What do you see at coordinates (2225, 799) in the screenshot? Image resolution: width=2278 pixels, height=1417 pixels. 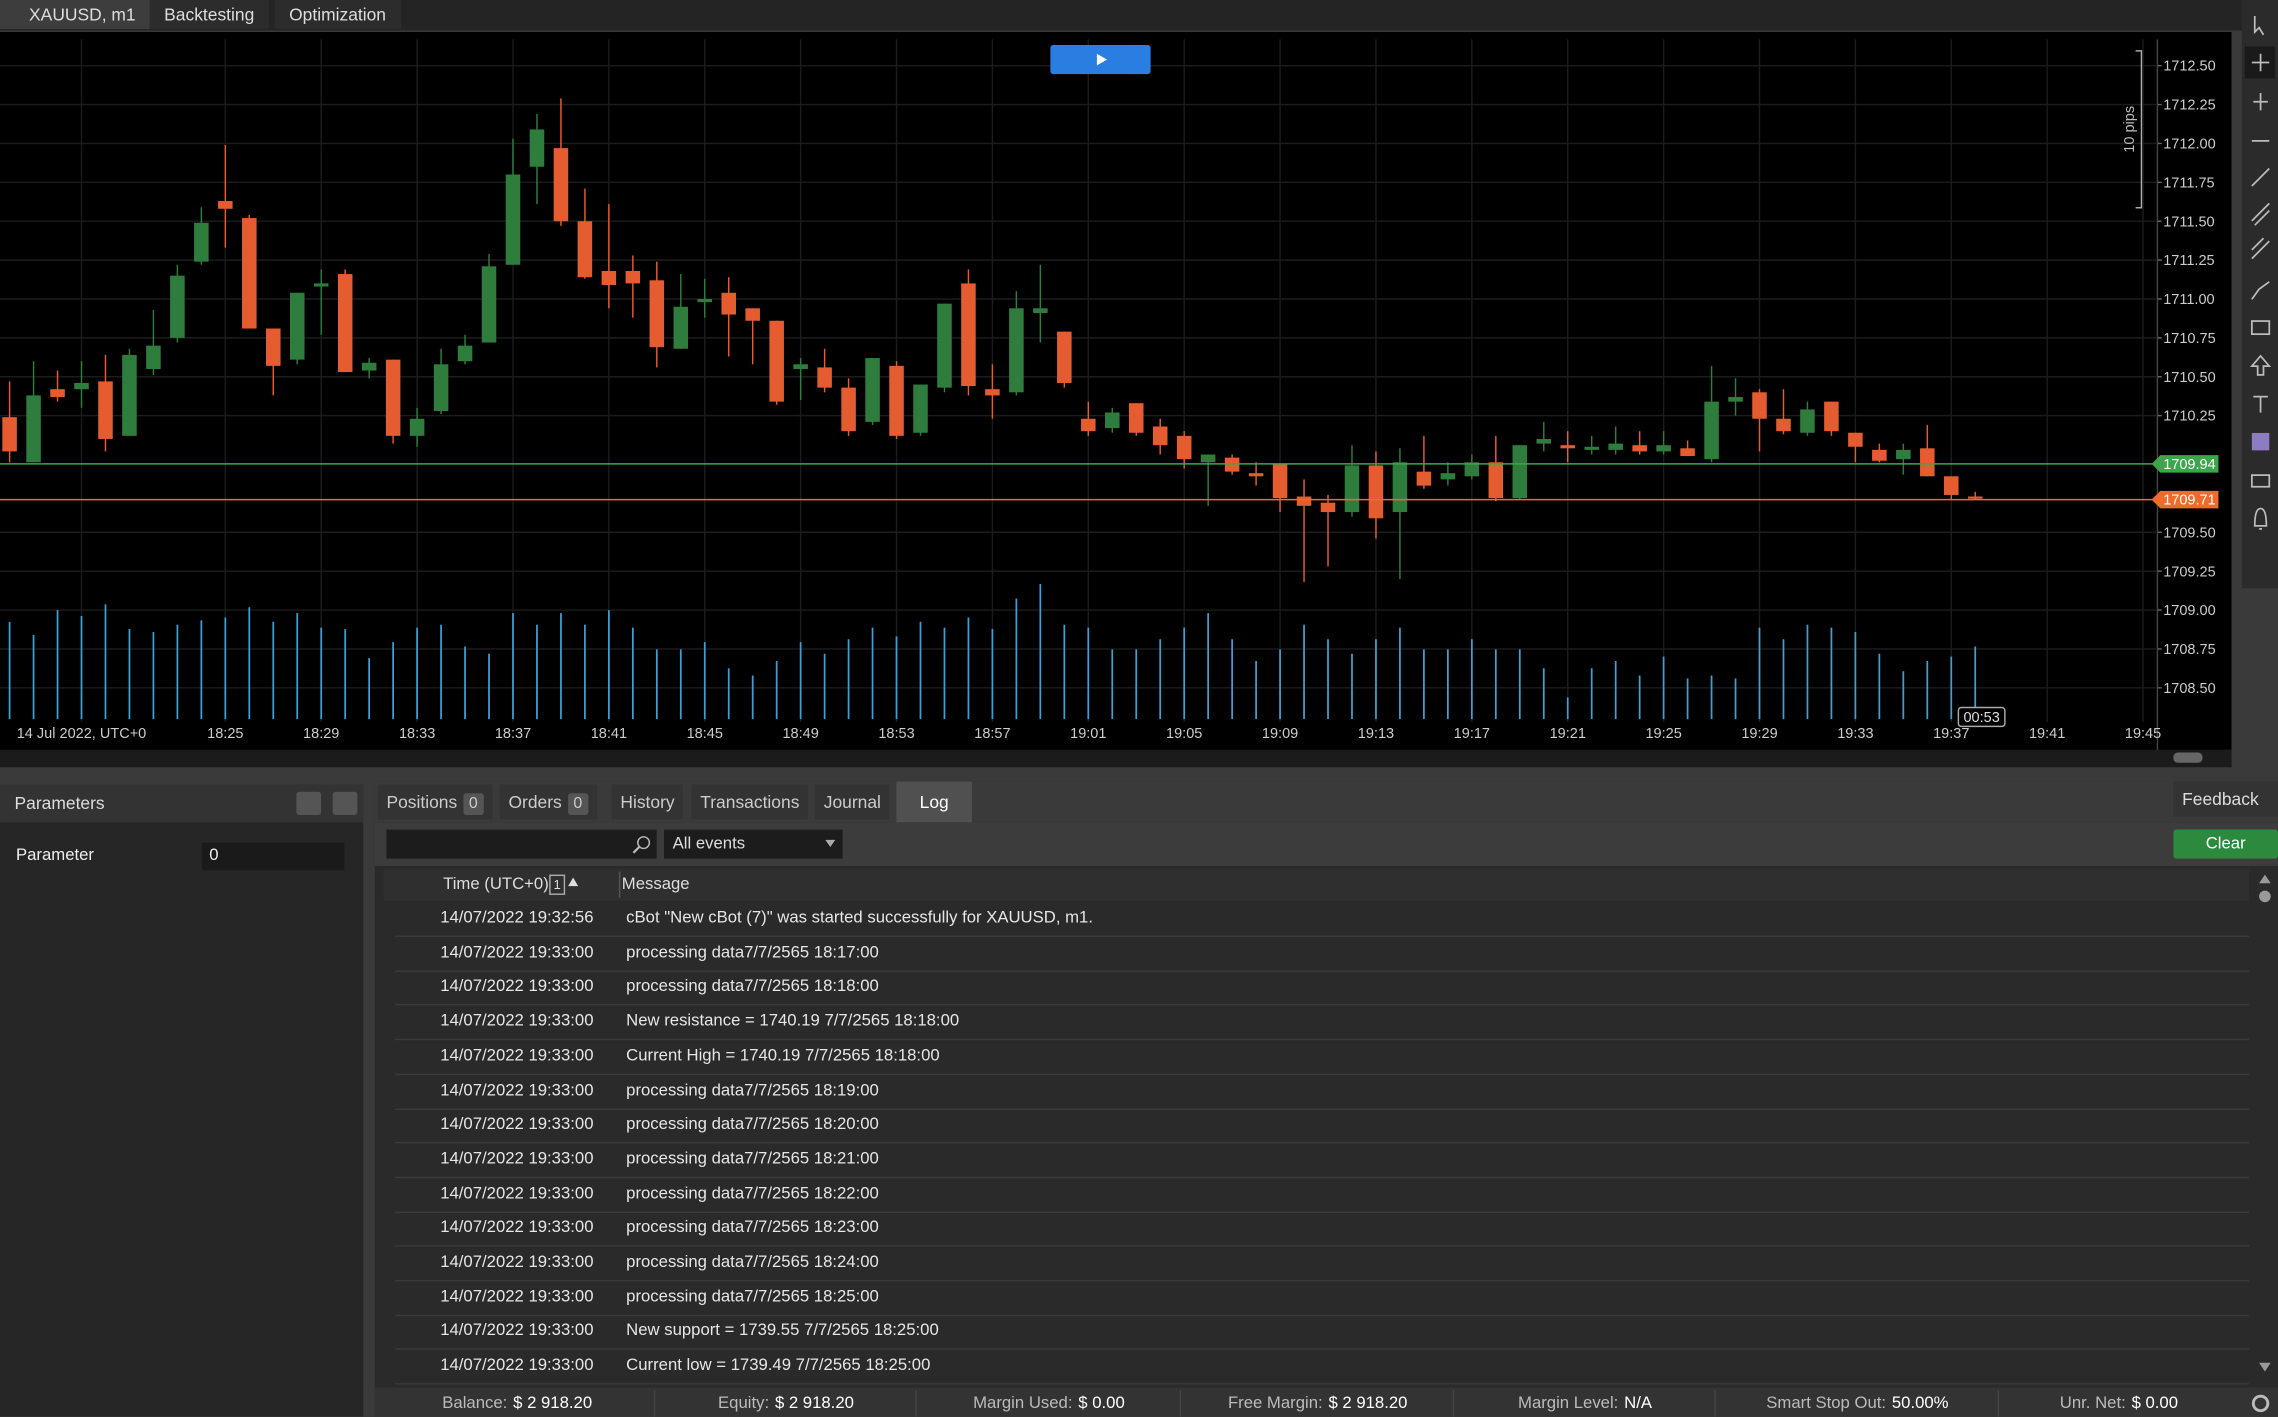 I see `feedback-button: Feedback` at bounding box center [2225, 799].